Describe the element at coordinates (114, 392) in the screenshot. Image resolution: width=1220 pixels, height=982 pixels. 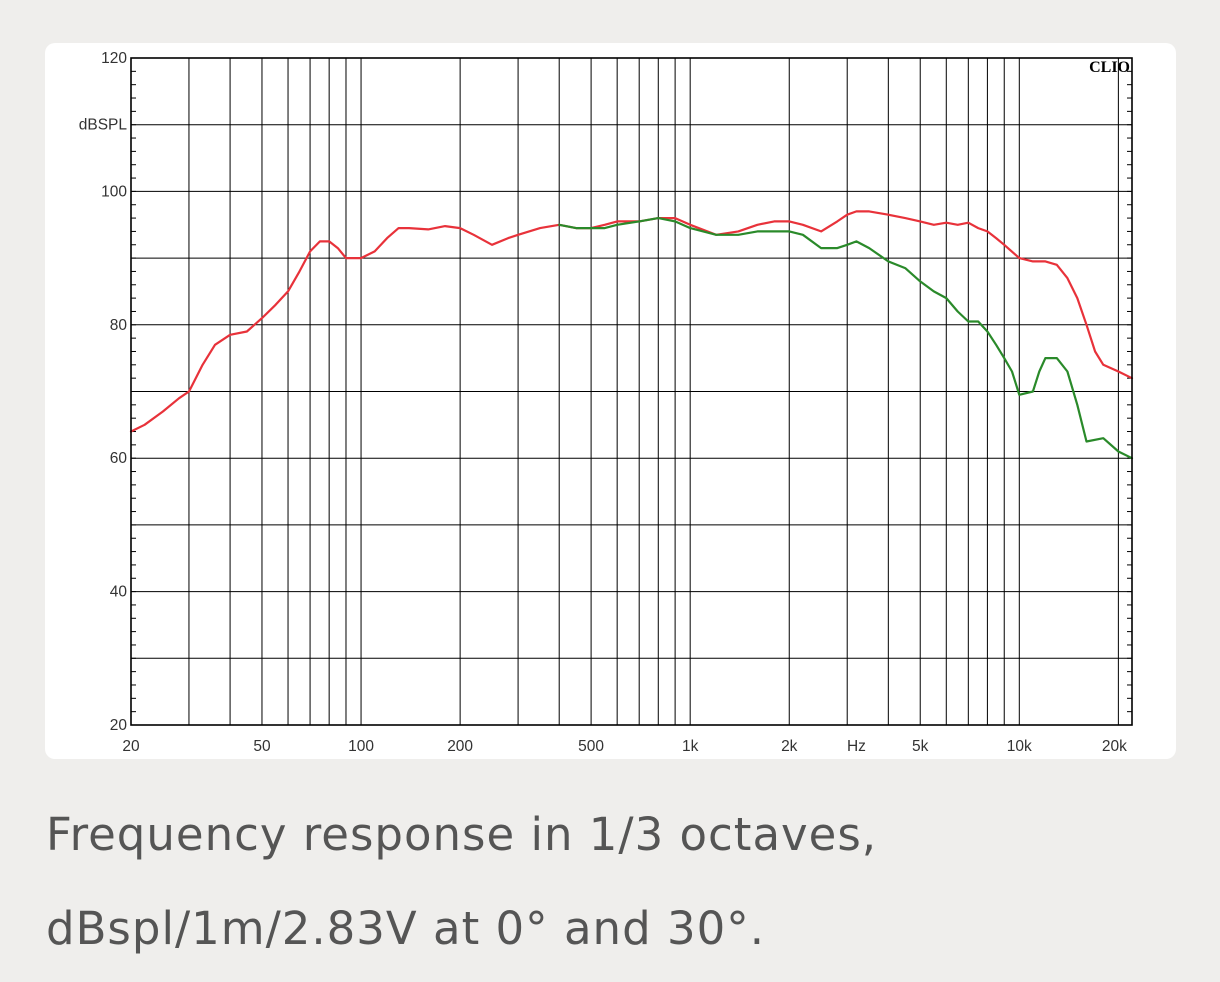
I see `y-axis-ticks: 120 100 80 60 40 20` at that location.